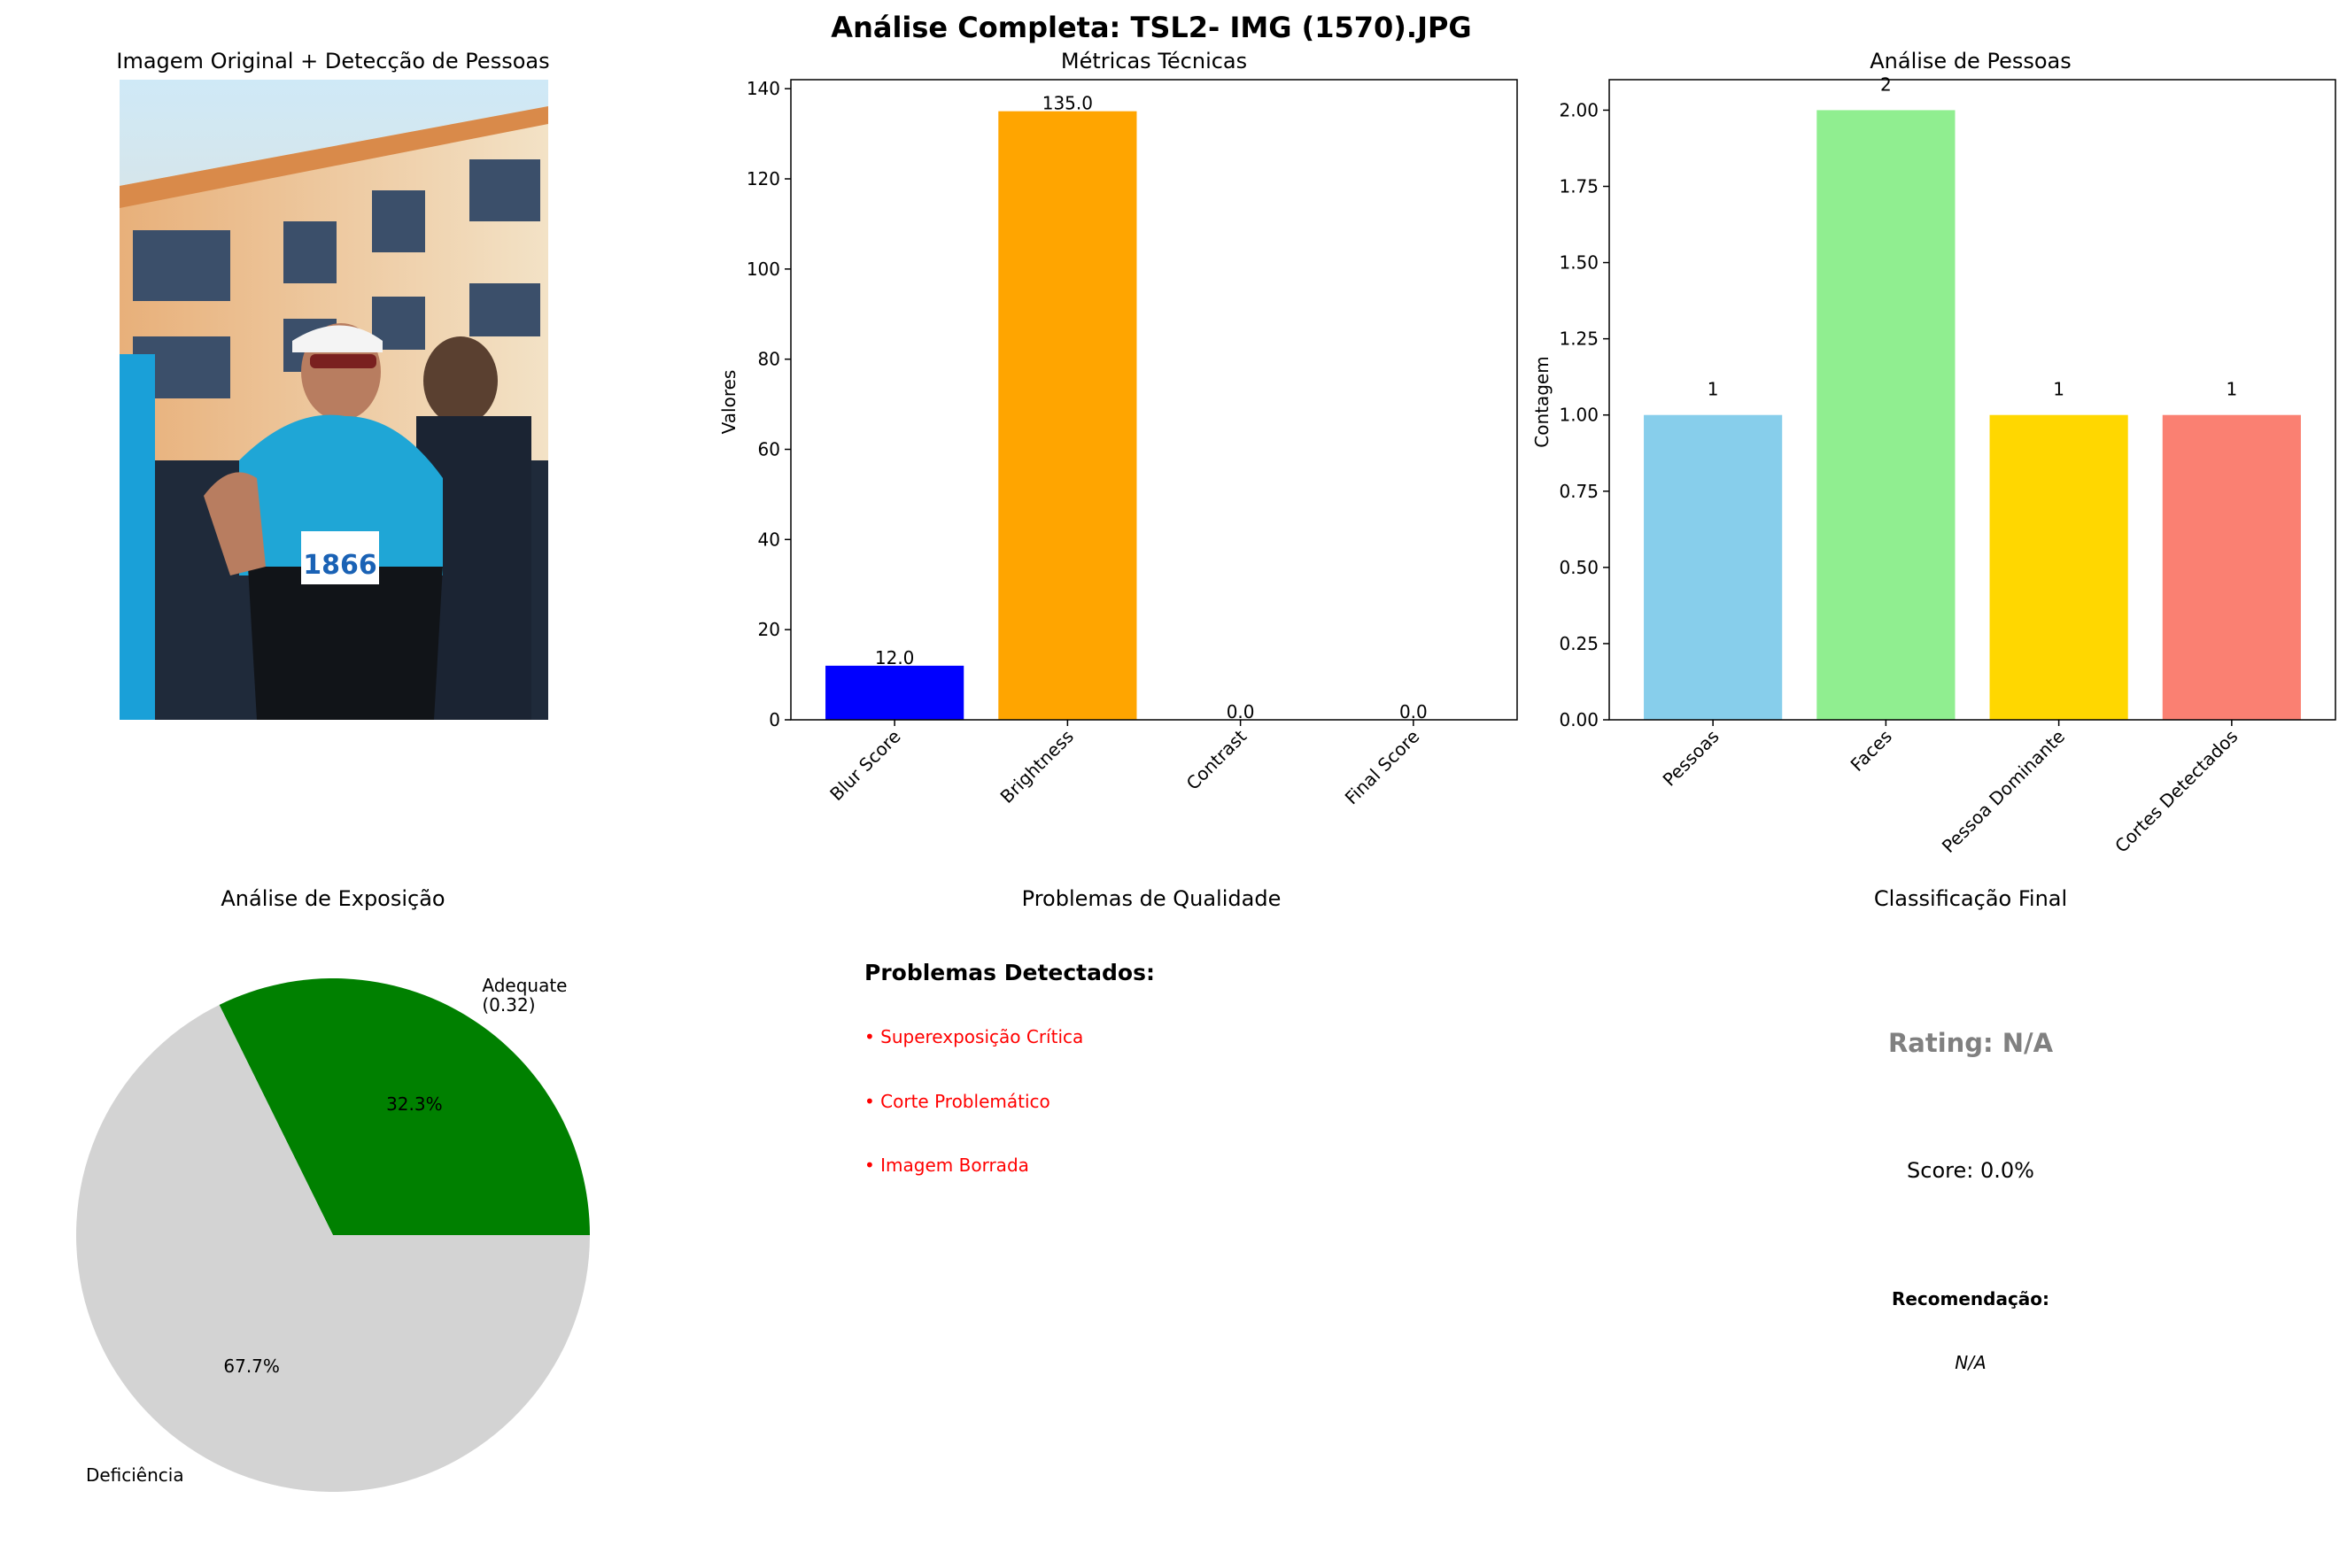 This screenshot has width=2339, height=1568. Describe the element at coordinates (2059, 567) in the screenshot. I see `bar-pessoa-dominante` at that location.